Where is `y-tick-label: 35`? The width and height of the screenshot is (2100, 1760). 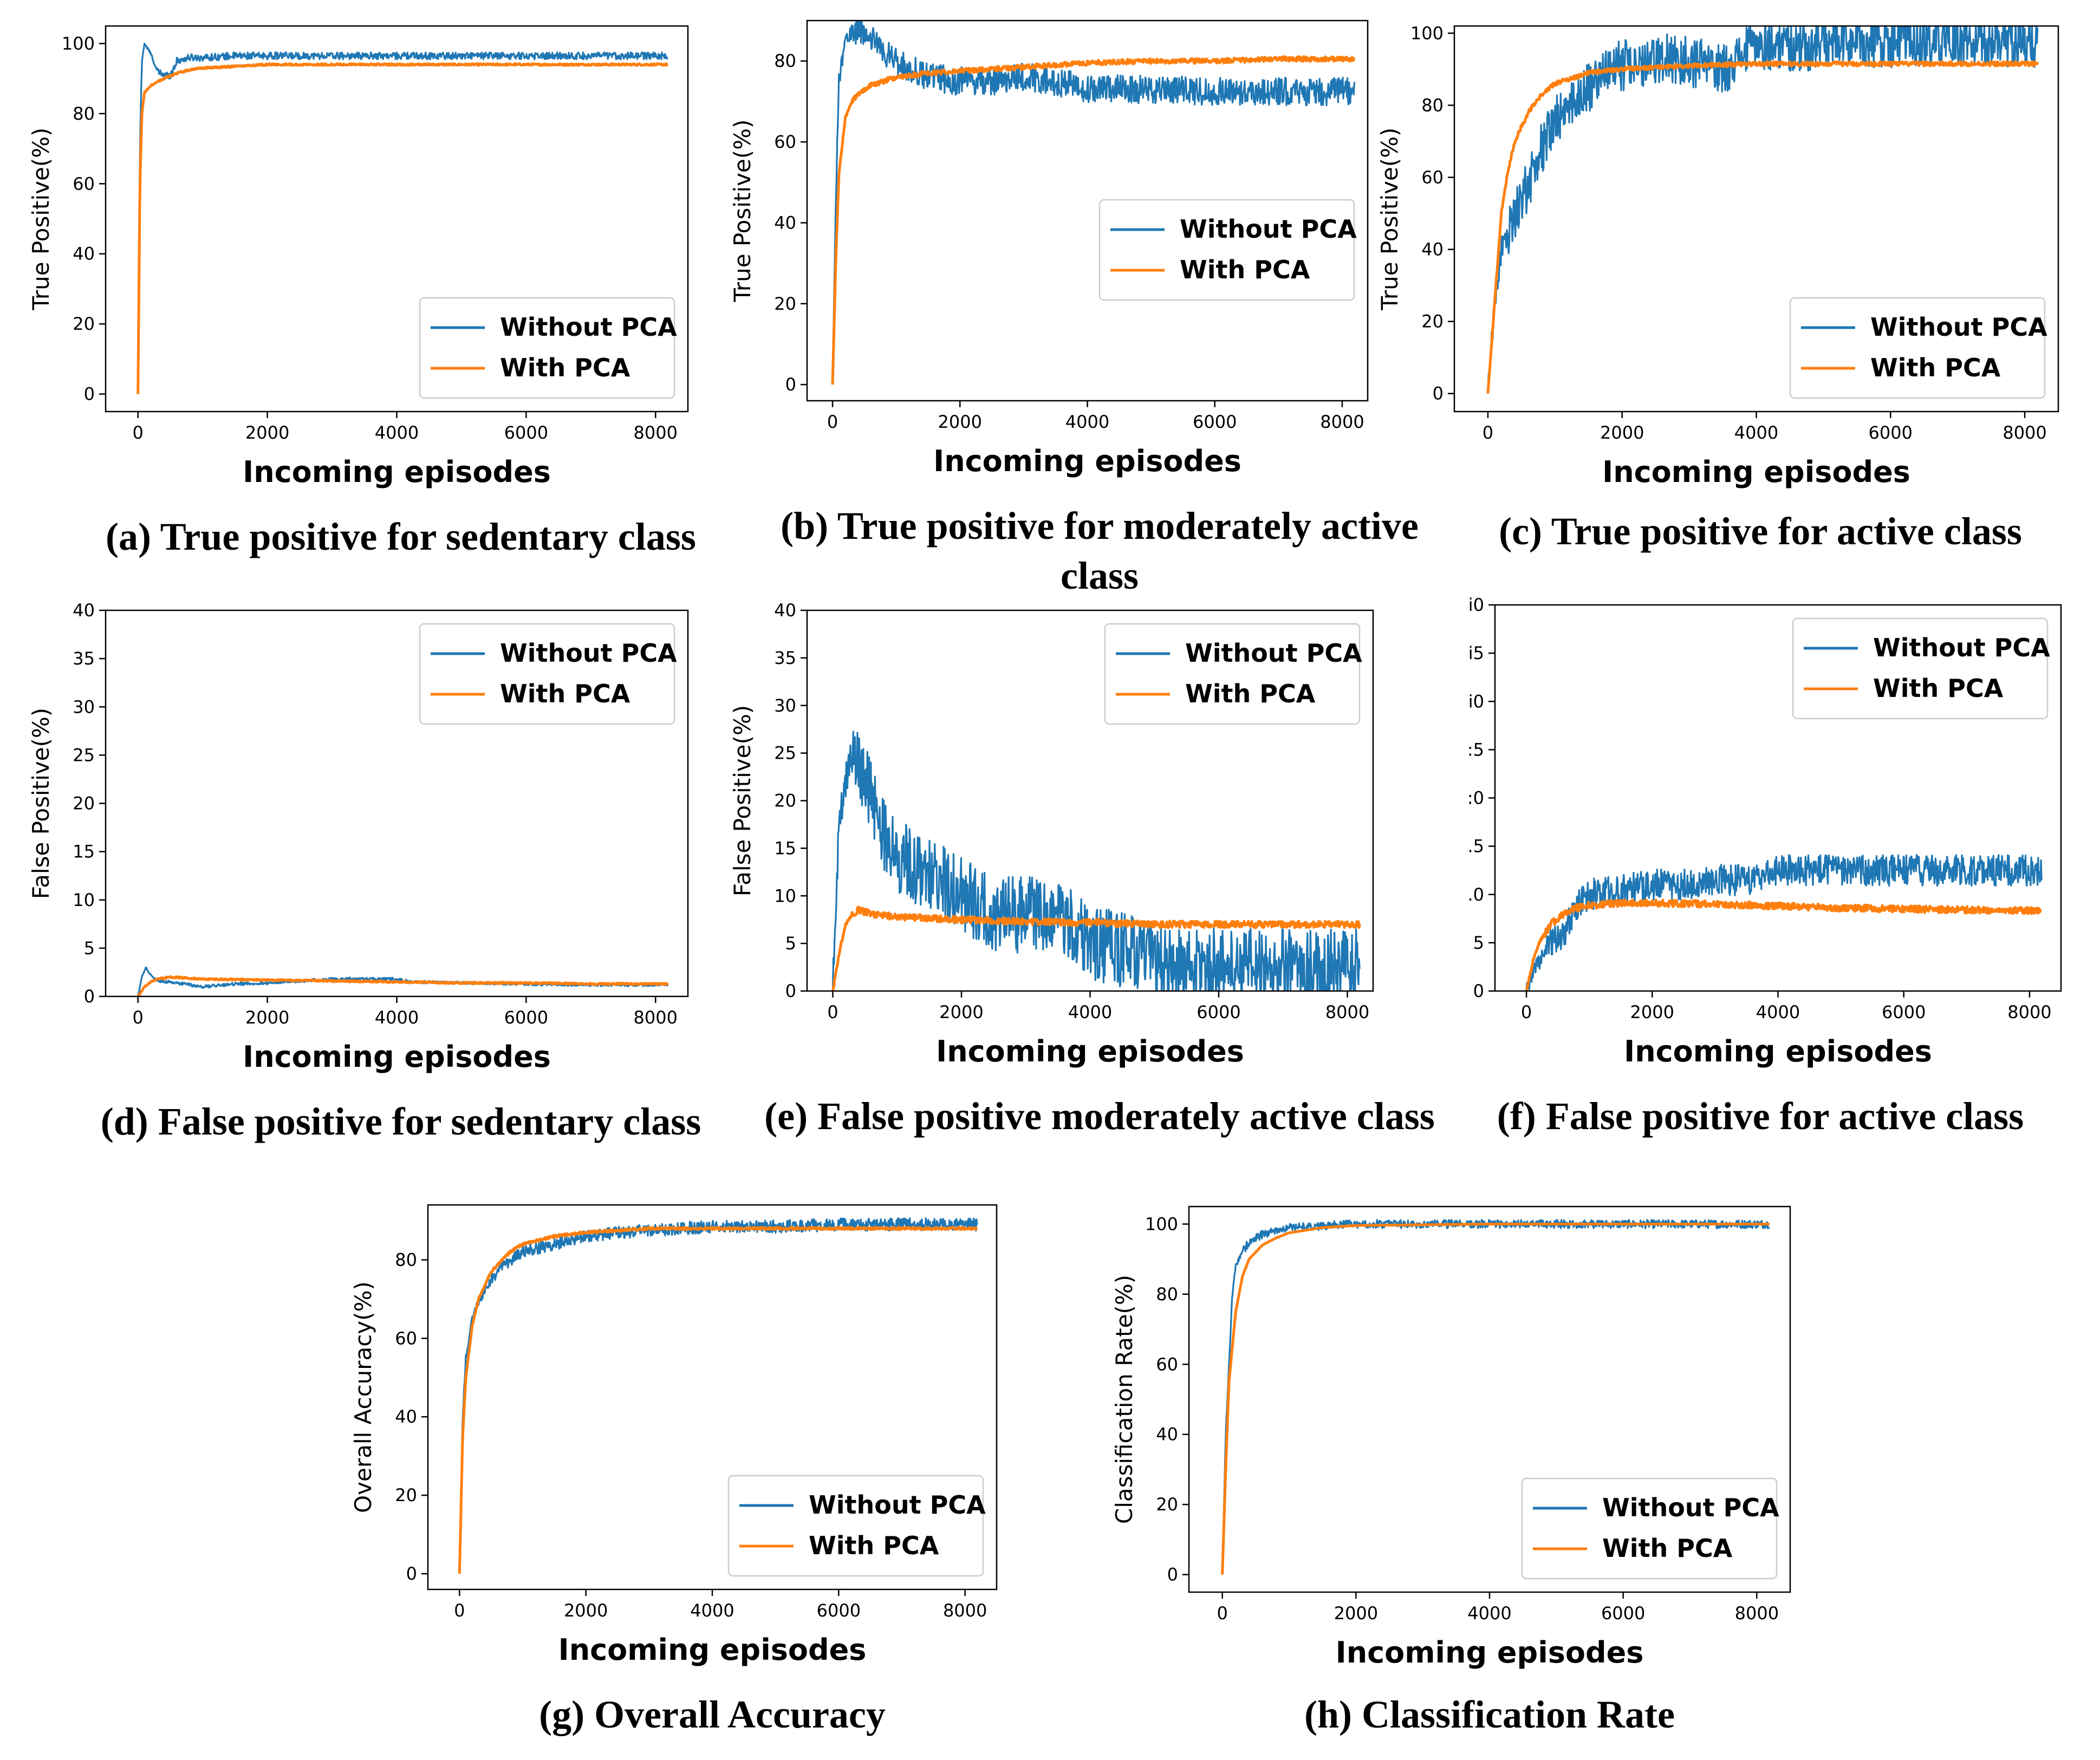
y-tick-label: 35 is located at coordinates (84, 658).